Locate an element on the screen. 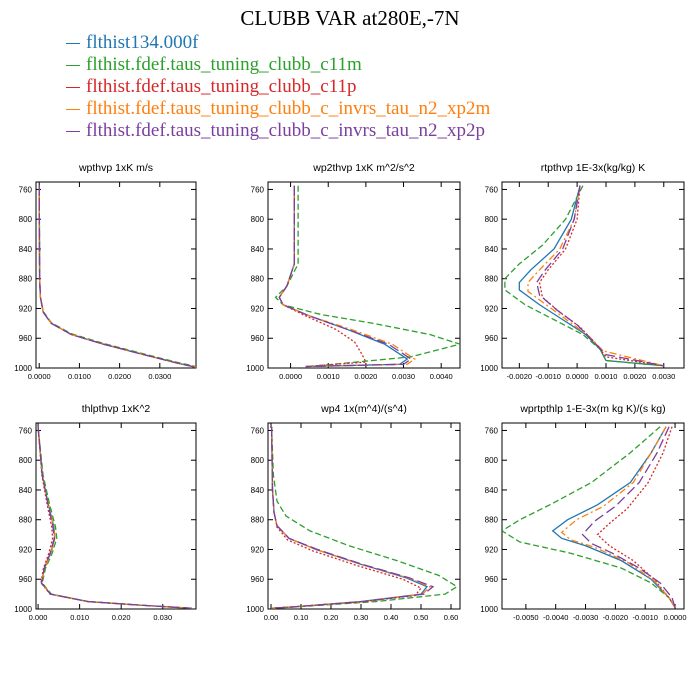 The height and width of the screenshot is (700, 700). legend-item: flthist134.000f is located at coordinates (278, 43).